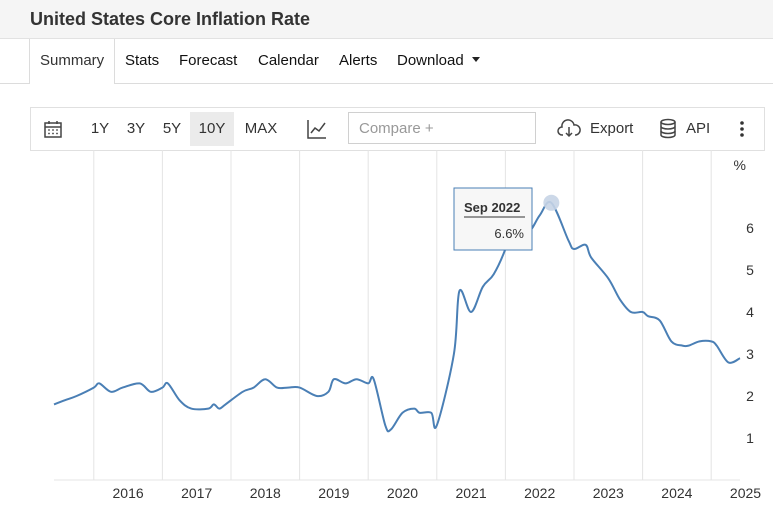 This screenshot has width=773, height=527. Describe the element at coordinates (668, 129) in the screenshot. I see `database-icon` at that location.